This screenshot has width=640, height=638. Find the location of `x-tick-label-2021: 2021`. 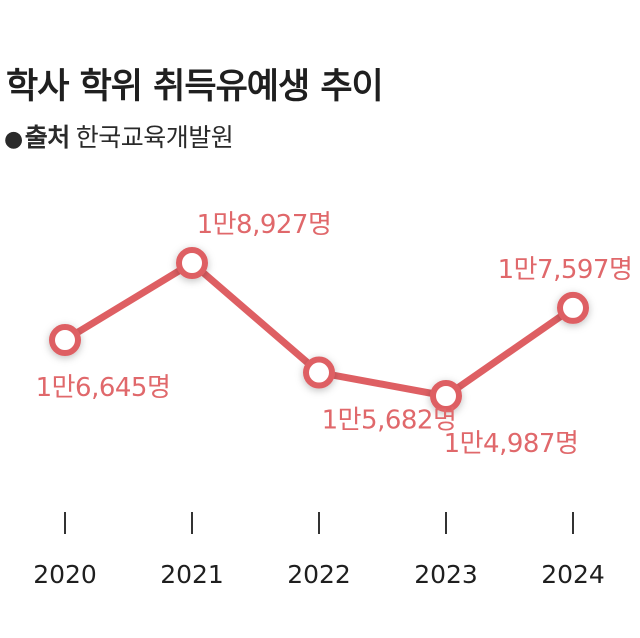

x-tick-label-2021: 2021 is located at coordinates (192, 574).